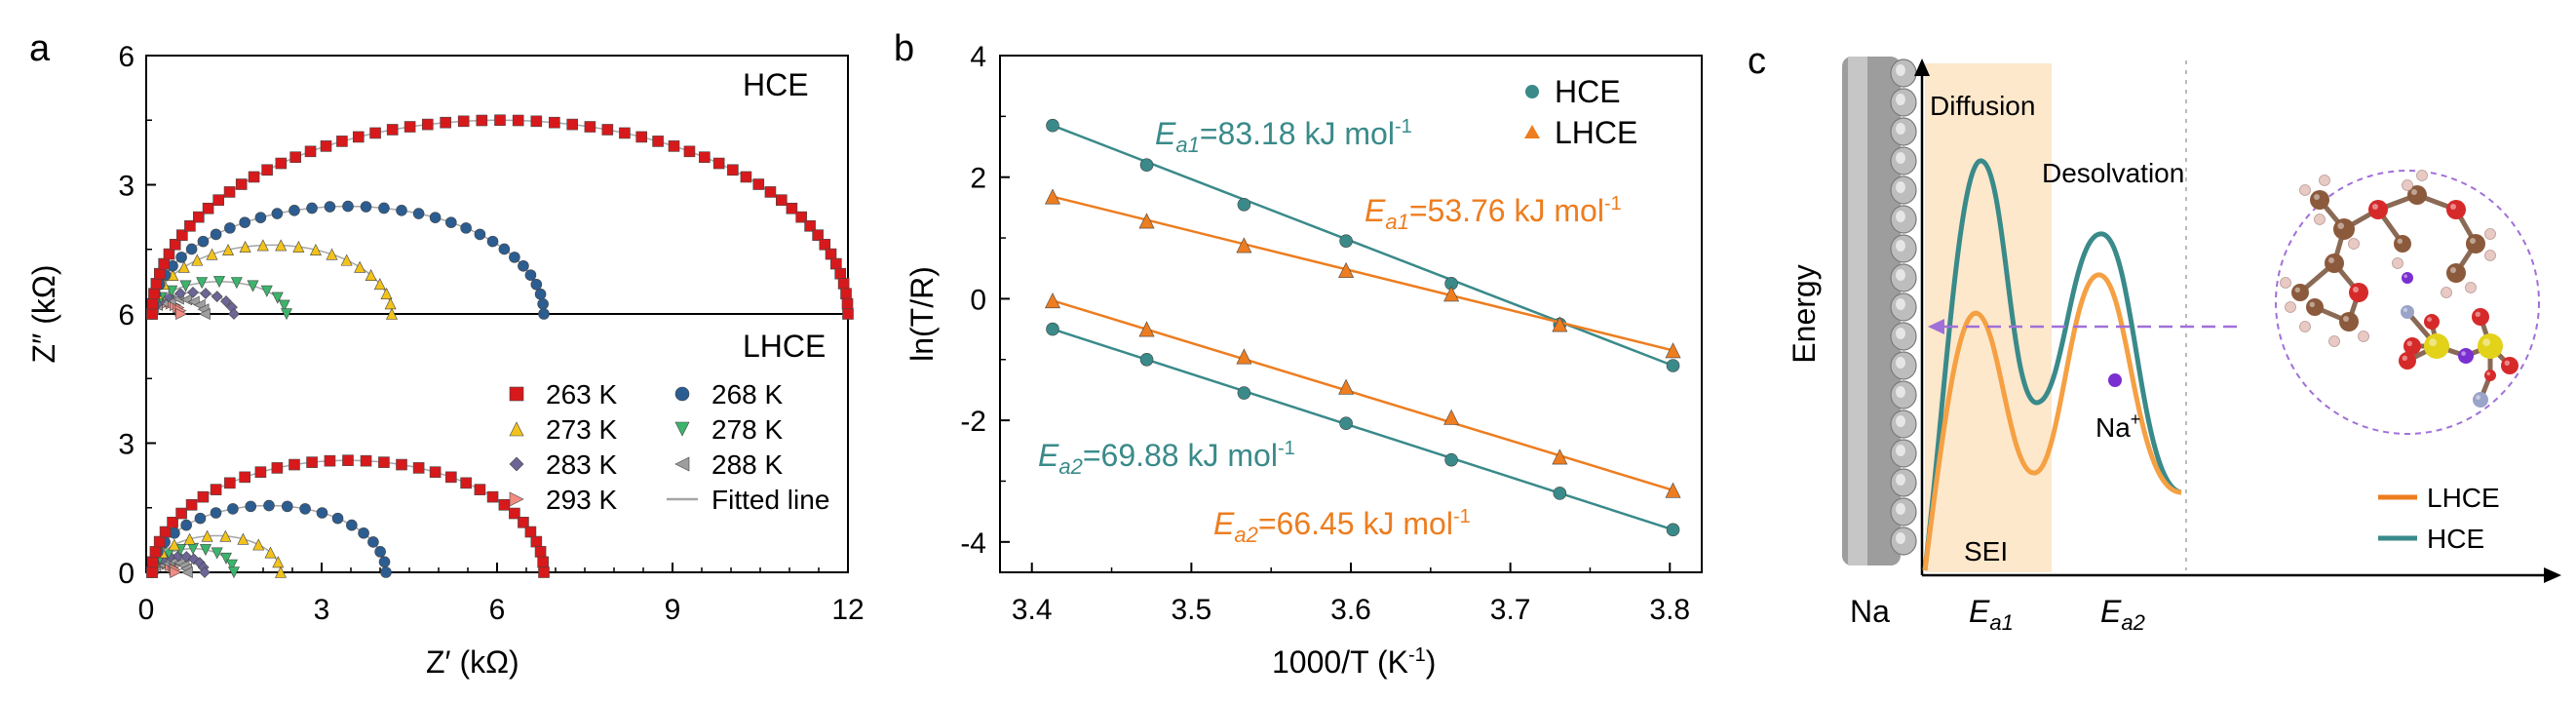 This screenshot has height=702, width=2576. Describe the element at coordinates (176, 572) in the screenshot. I see `a-point-293k` at that location.